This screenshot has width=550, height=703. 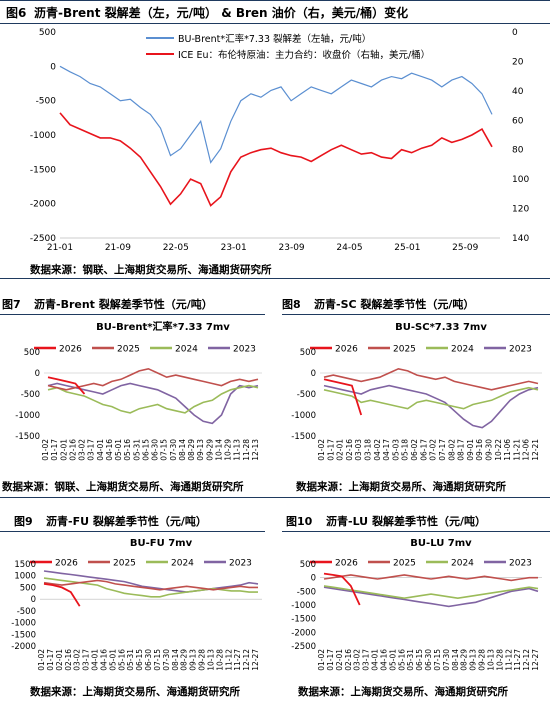 What do you see at coordinates (349, 450) in the screenshot?
I see `fig8-x-tick: 02-16` at bounding box center [349, 450].